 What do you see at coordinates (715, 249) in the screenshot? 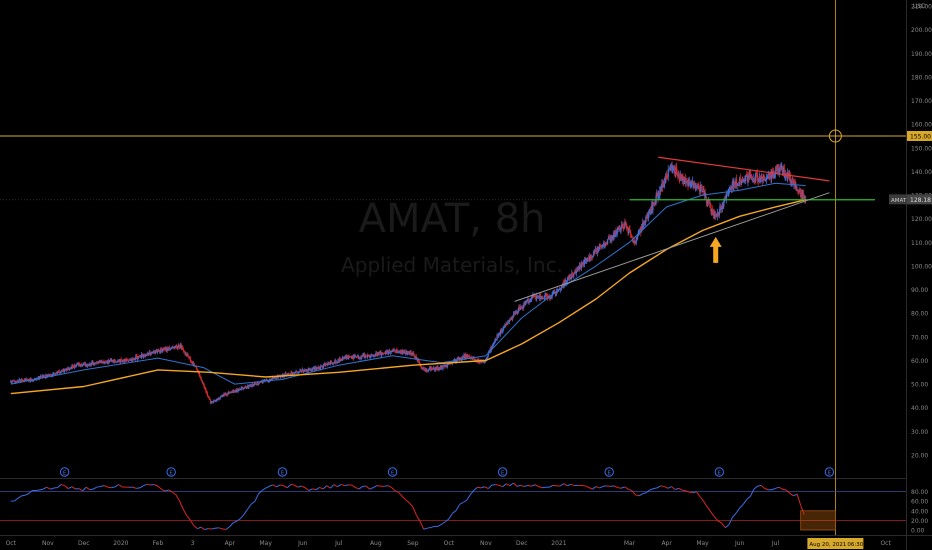
I see `up-arrow-icon` at bounding box center [715, 249].